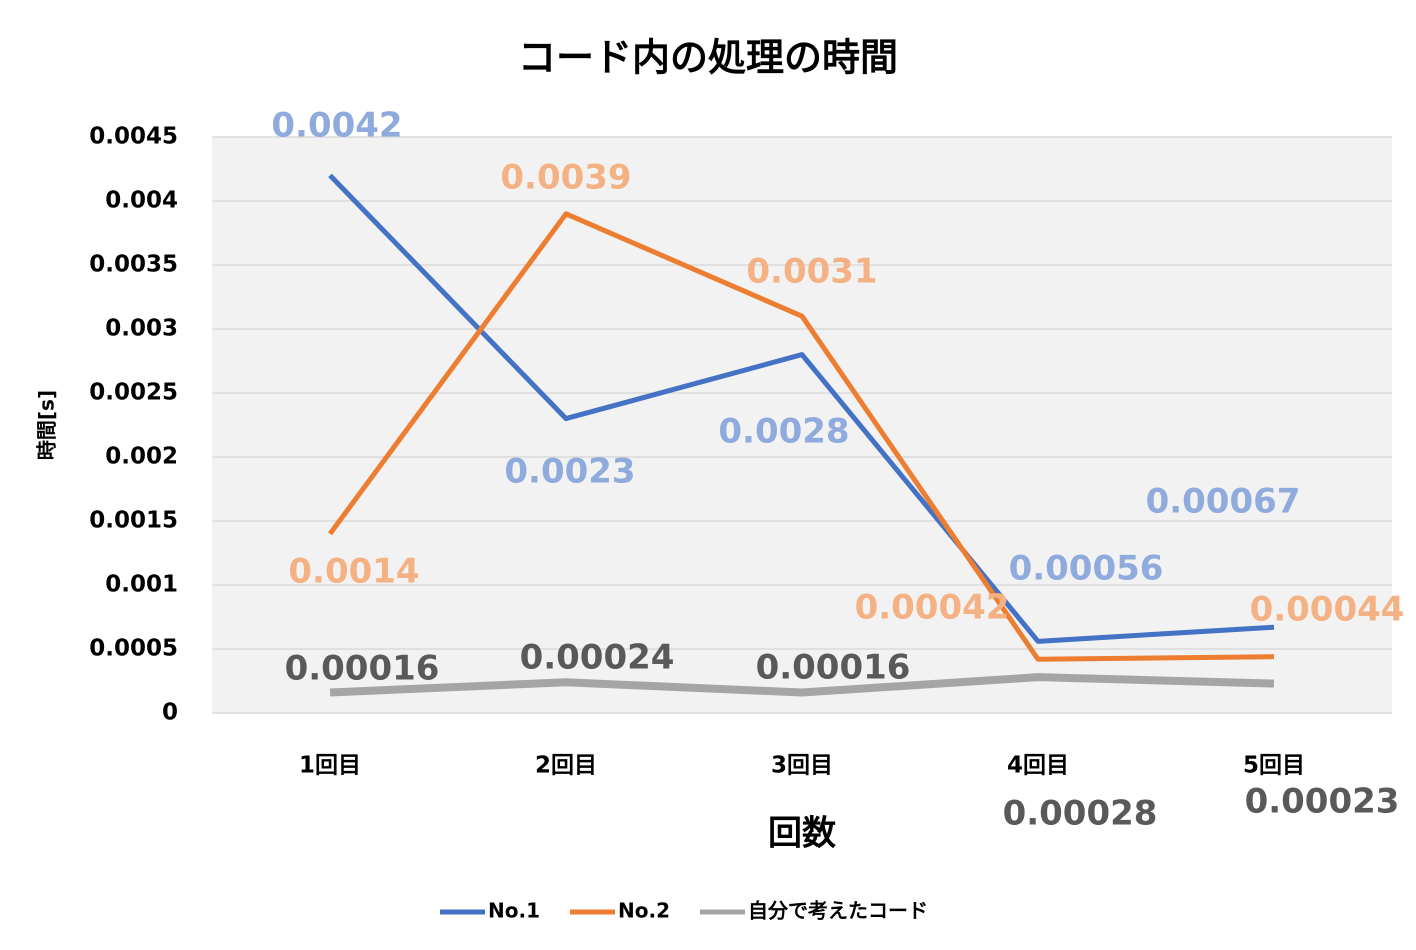 The width and height of the screenshot is (1416, 950). I want to click on series-line, so click(802, 685).